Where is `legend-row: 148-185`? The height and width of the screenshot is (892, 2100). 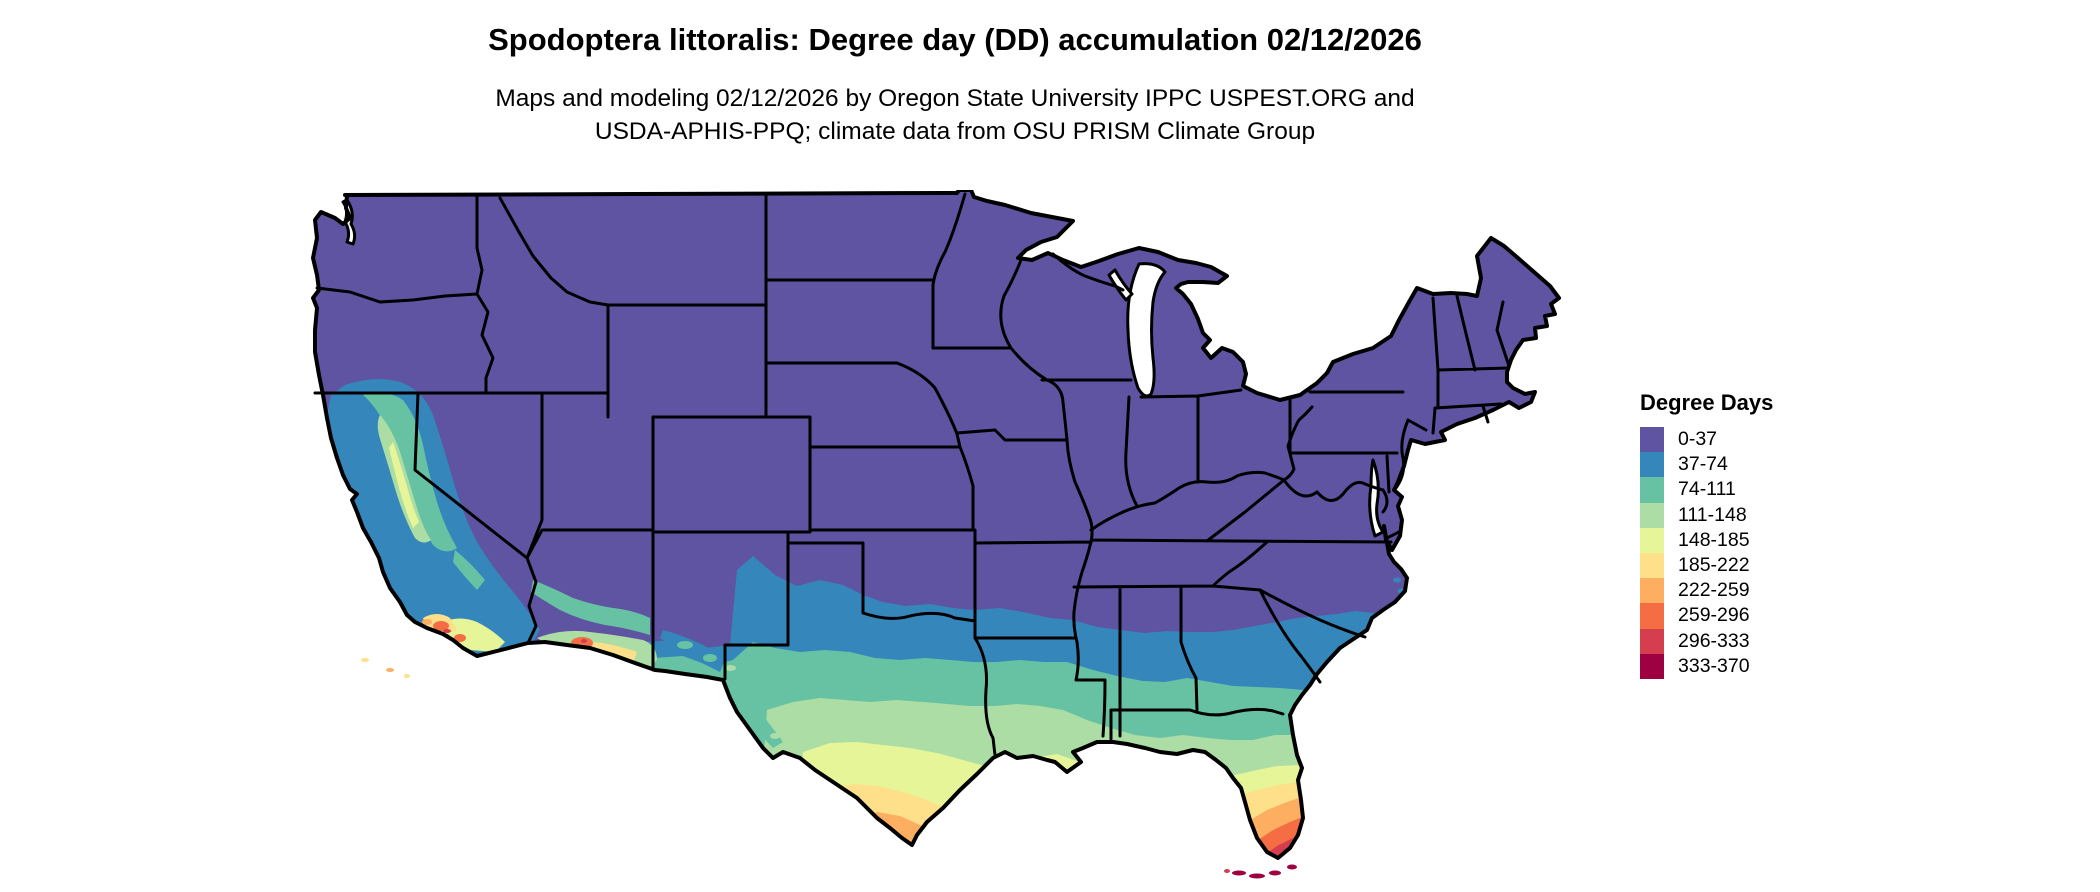
legend-row: 148-185 is located at coordinates (1706, 540).